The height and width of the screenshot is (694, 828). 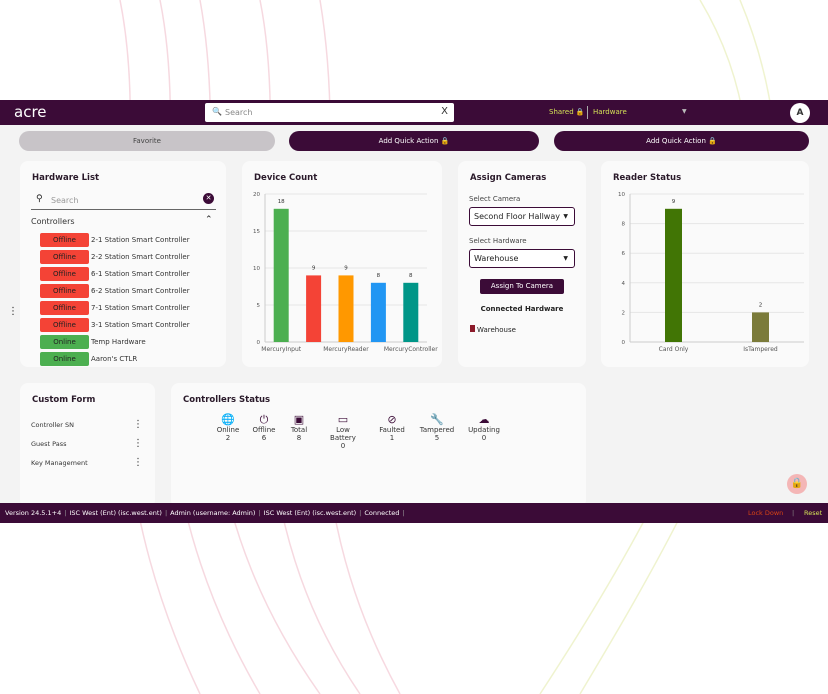 What do you see at coordinates (13, 311) in the screenshot?
I see `drag-handle-icon: ⋮` at bounding box center [13, 311].